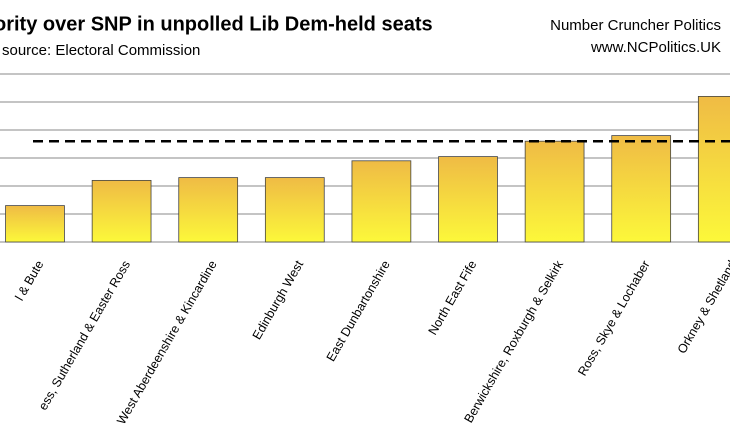 The image size is (730, 430). Describe the element at coordinates (358, 311) in the screenshot. I see `x-tick-label: East Dunbartonshire` at that location.